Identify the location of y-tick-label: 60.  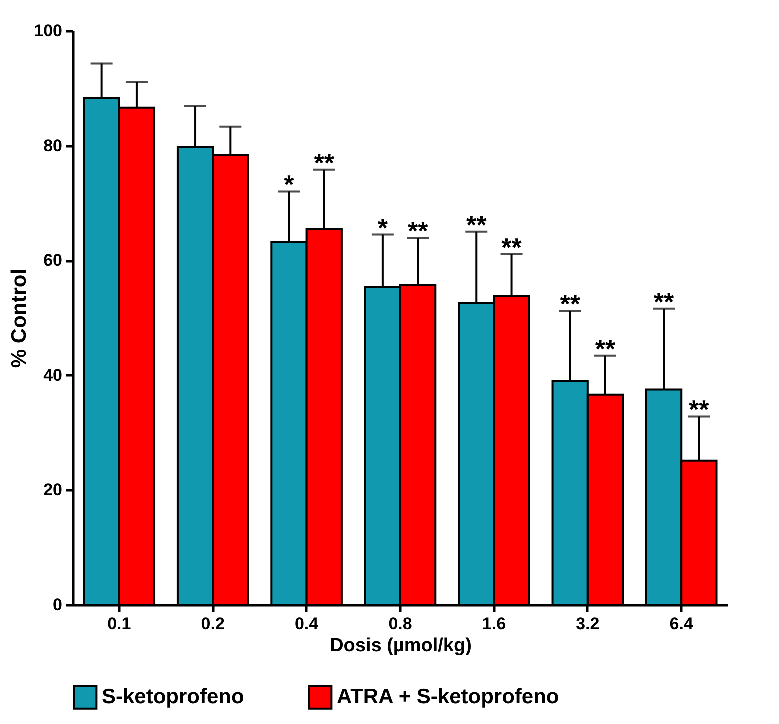
(53, 260).